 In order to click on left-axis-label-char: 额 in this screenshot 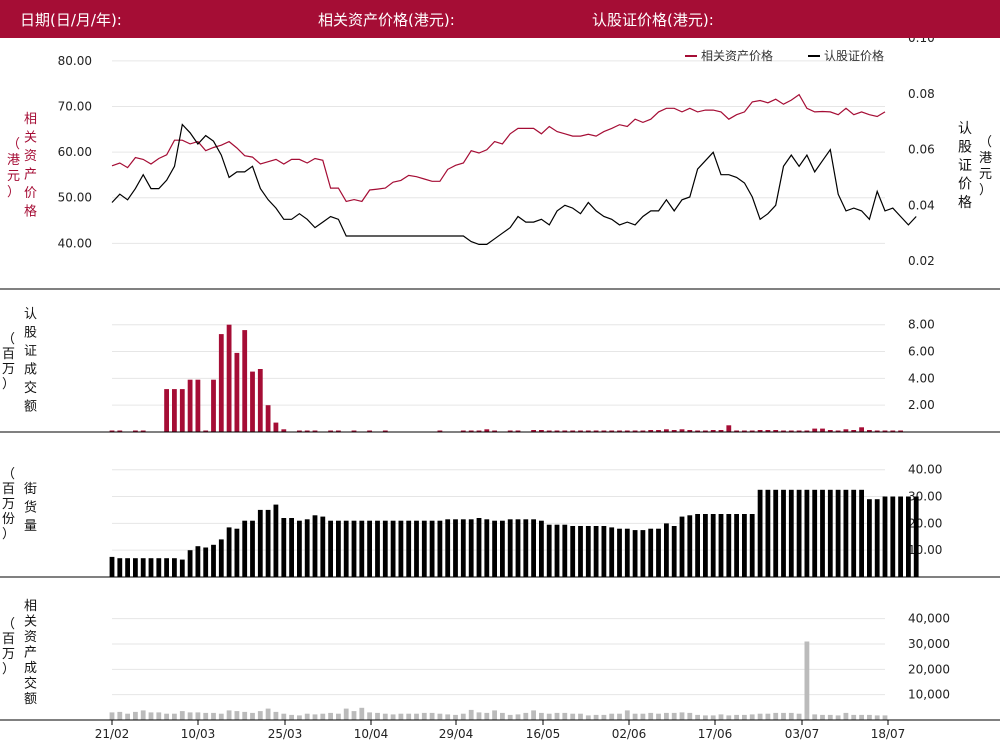, I will do `click(30, 699)`.